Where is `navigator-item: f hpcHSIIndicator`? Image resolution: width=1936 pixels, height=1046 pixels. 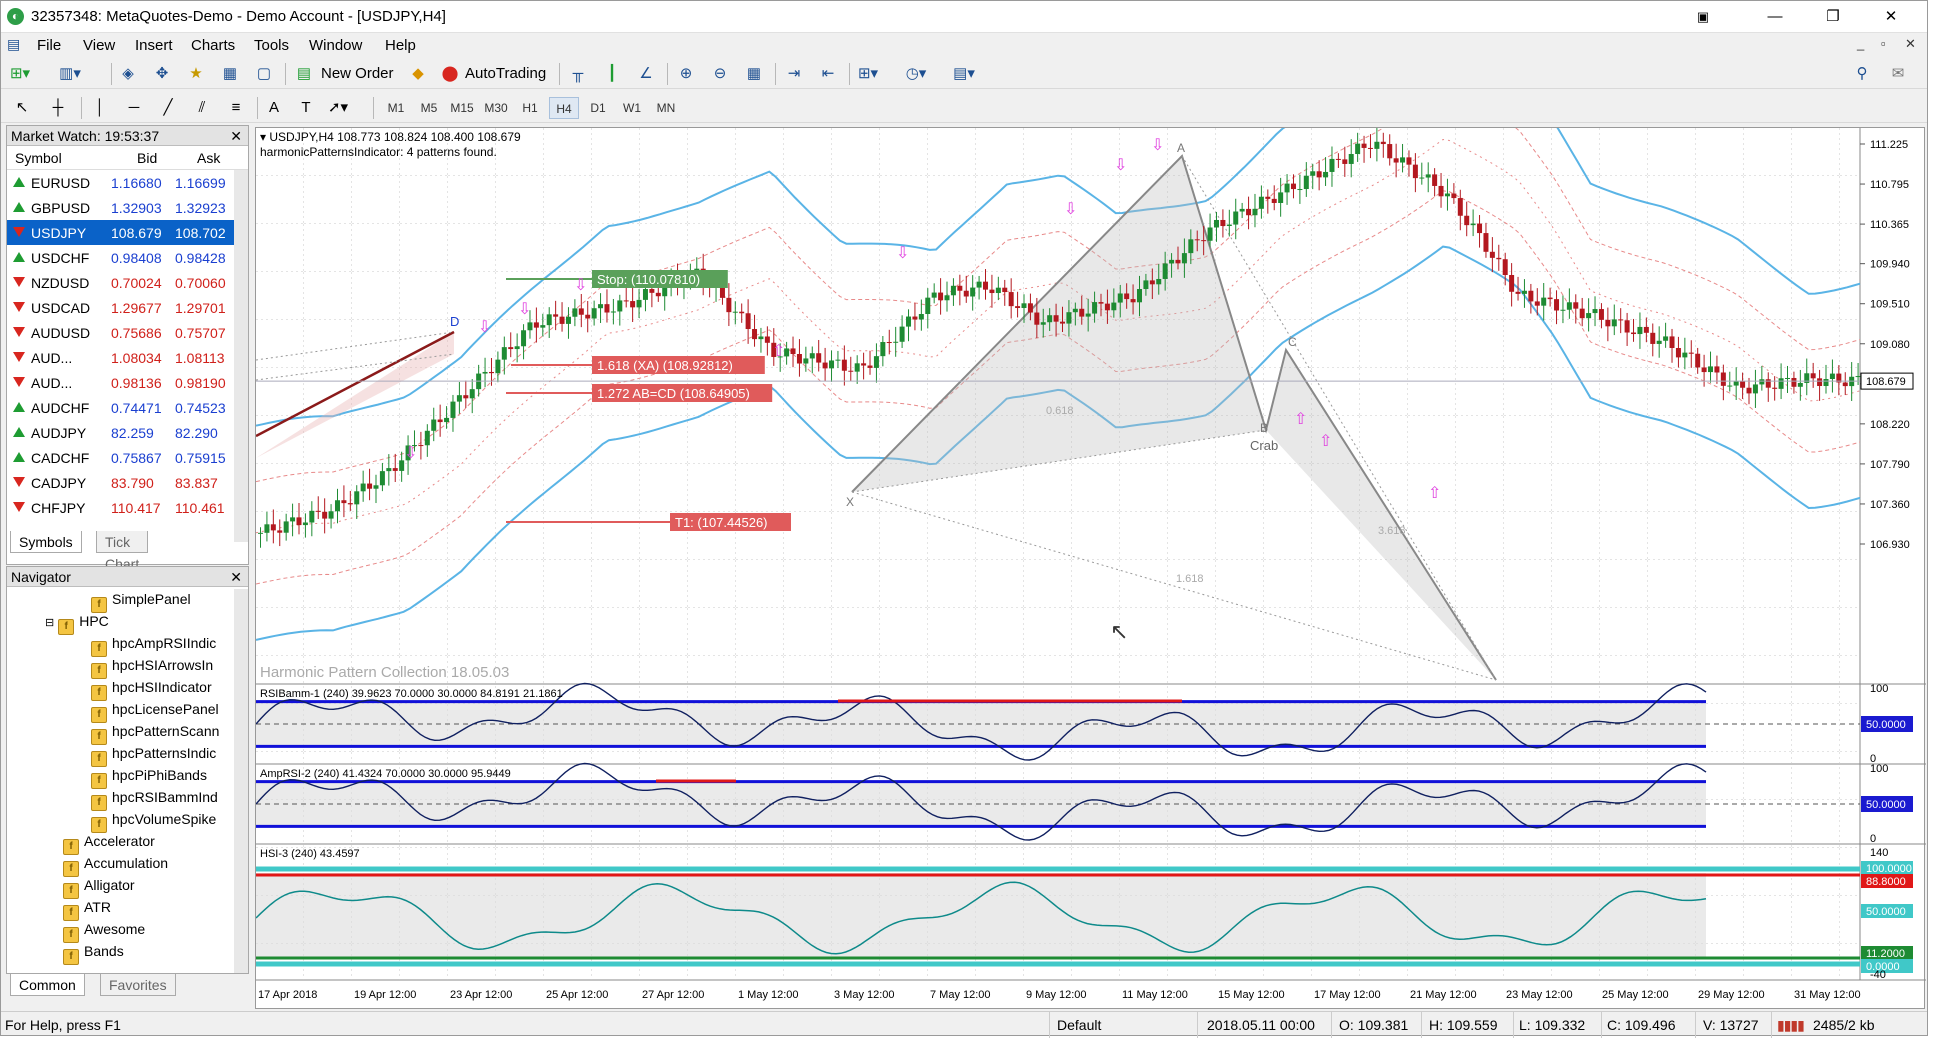 navigator-item: f hpcHSIIndicator is located at coordinates (161, 690).